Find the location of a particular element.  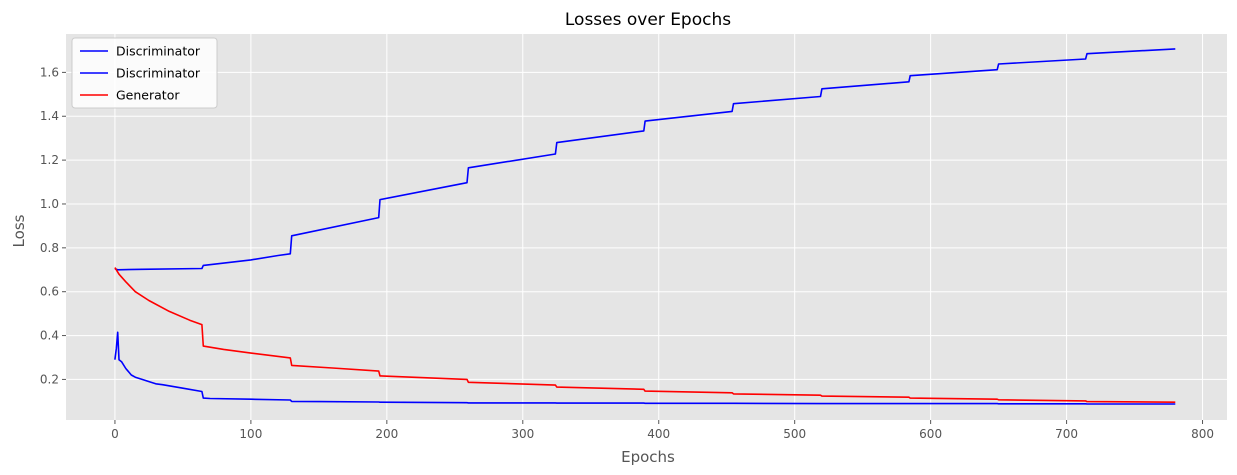

chart-title: Losses over Epochs is located at coordinates (648, 20).